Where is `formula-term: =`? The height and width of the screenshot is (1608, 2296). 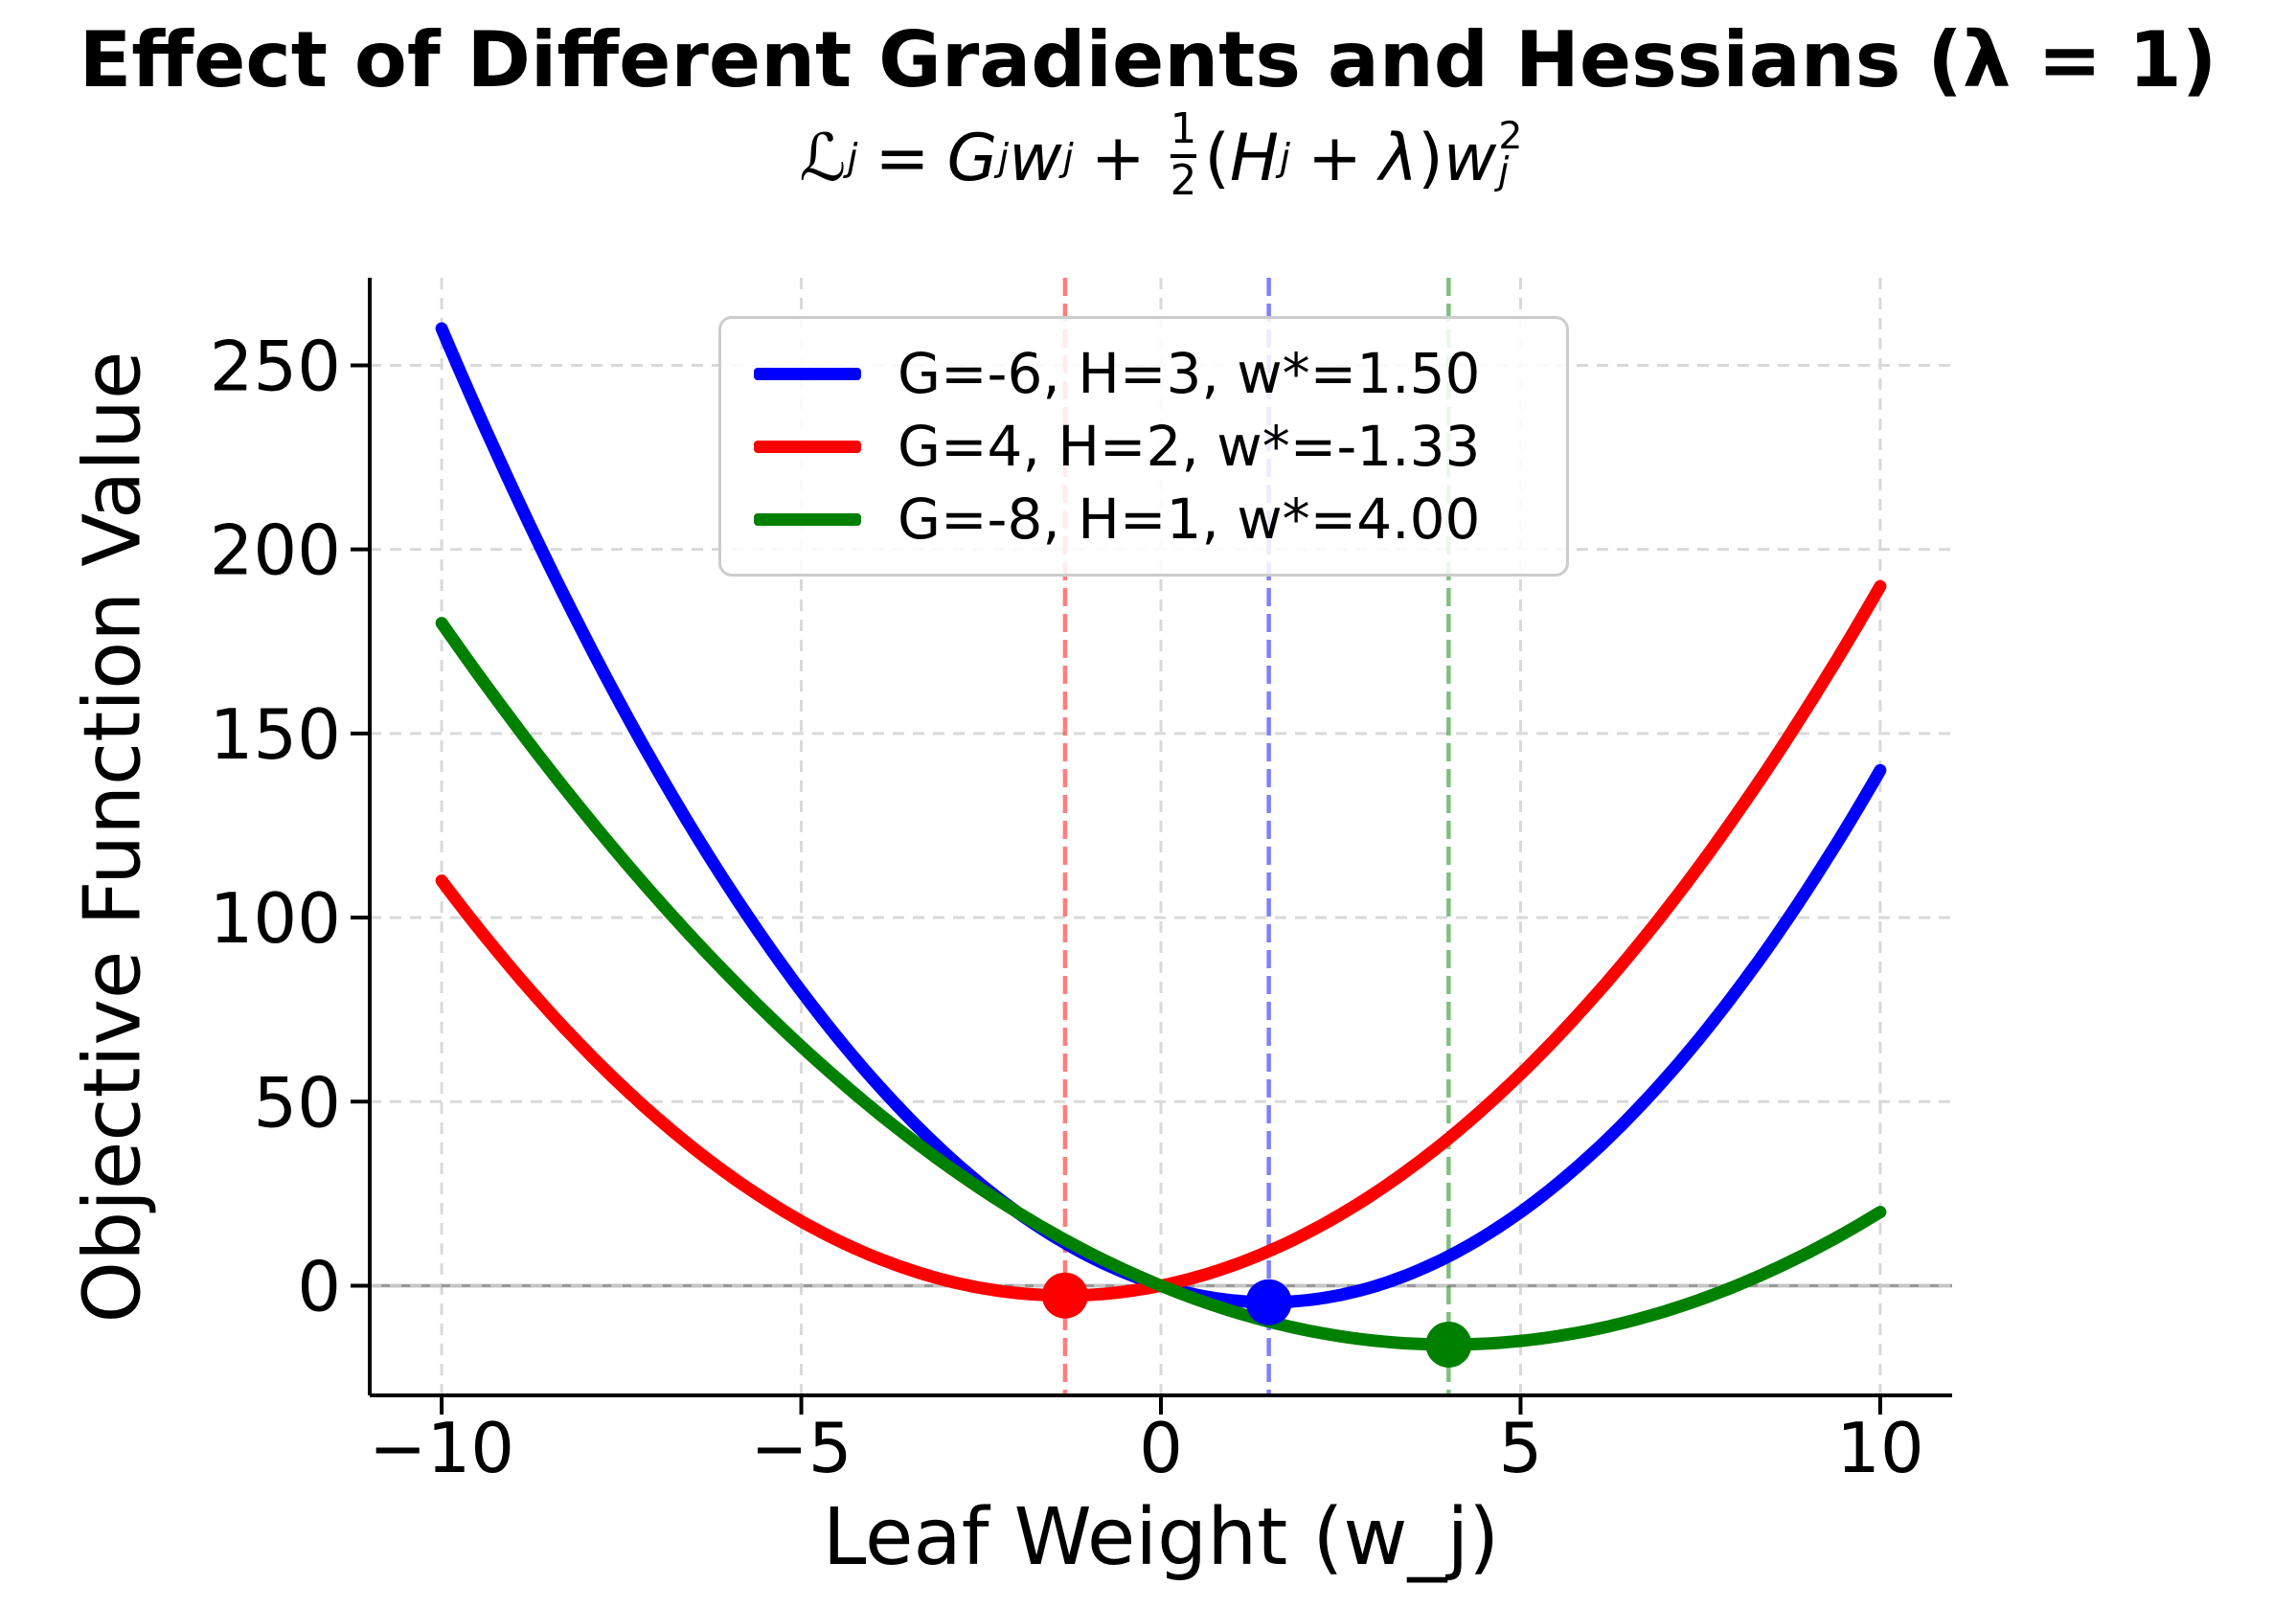
formula-term: = is located at coordinates (902, 158).